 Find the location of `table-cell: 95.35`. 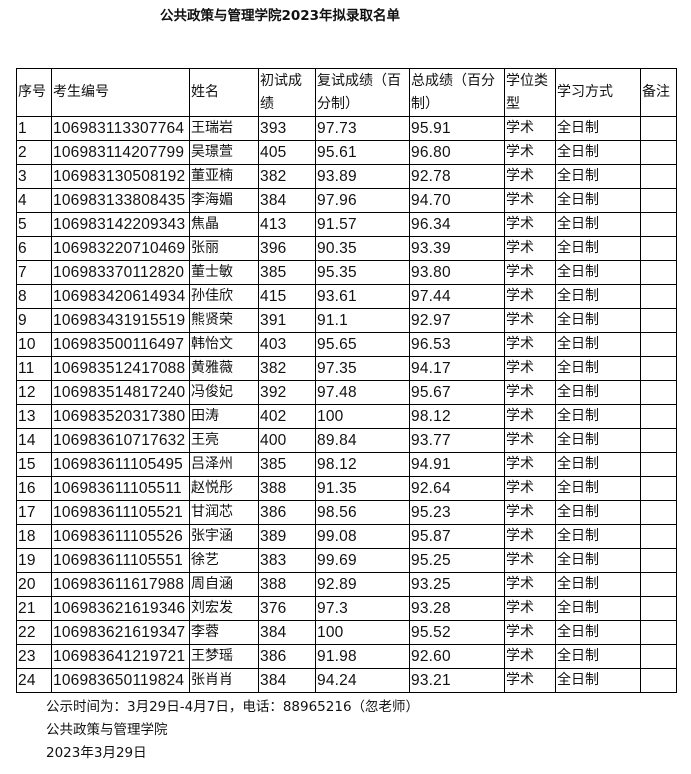

table-cell: 95.35 is located at coordinates (362, 272).